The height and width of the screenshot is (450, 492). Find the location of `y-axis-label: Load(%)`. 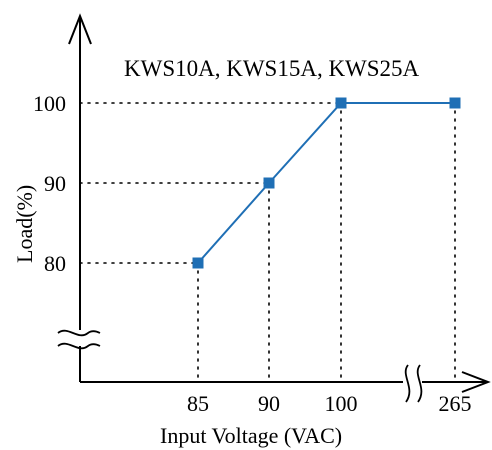

y-axis-label: Load(%) is located at coordinates (24, 224).